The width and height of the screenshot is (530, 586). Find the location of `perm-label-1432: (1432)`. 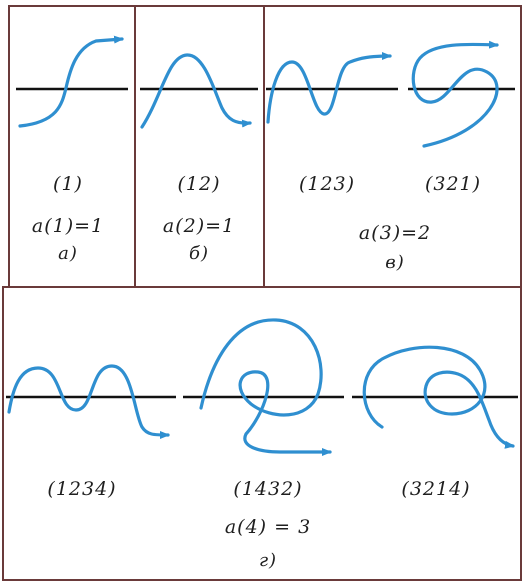

perm-label-1432: (1432) is located at coordinates (268, 489).